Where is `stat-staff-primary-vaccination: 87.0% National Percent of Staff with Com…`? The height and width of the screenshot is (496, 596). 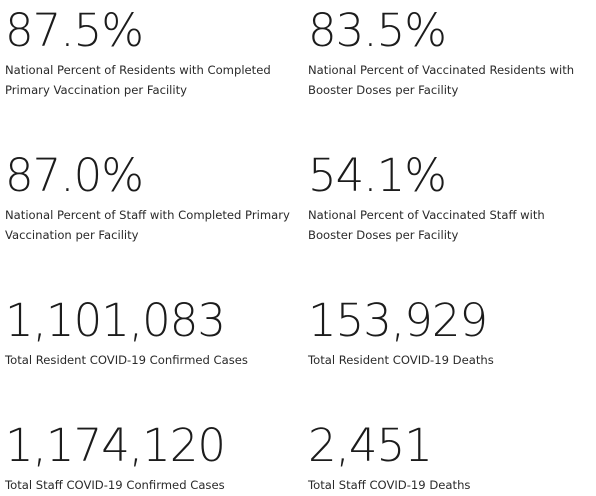 stat-staff-primary-vaccination: 87.0% National Percent of Staff with Com… is located at coordinates (150, 199).